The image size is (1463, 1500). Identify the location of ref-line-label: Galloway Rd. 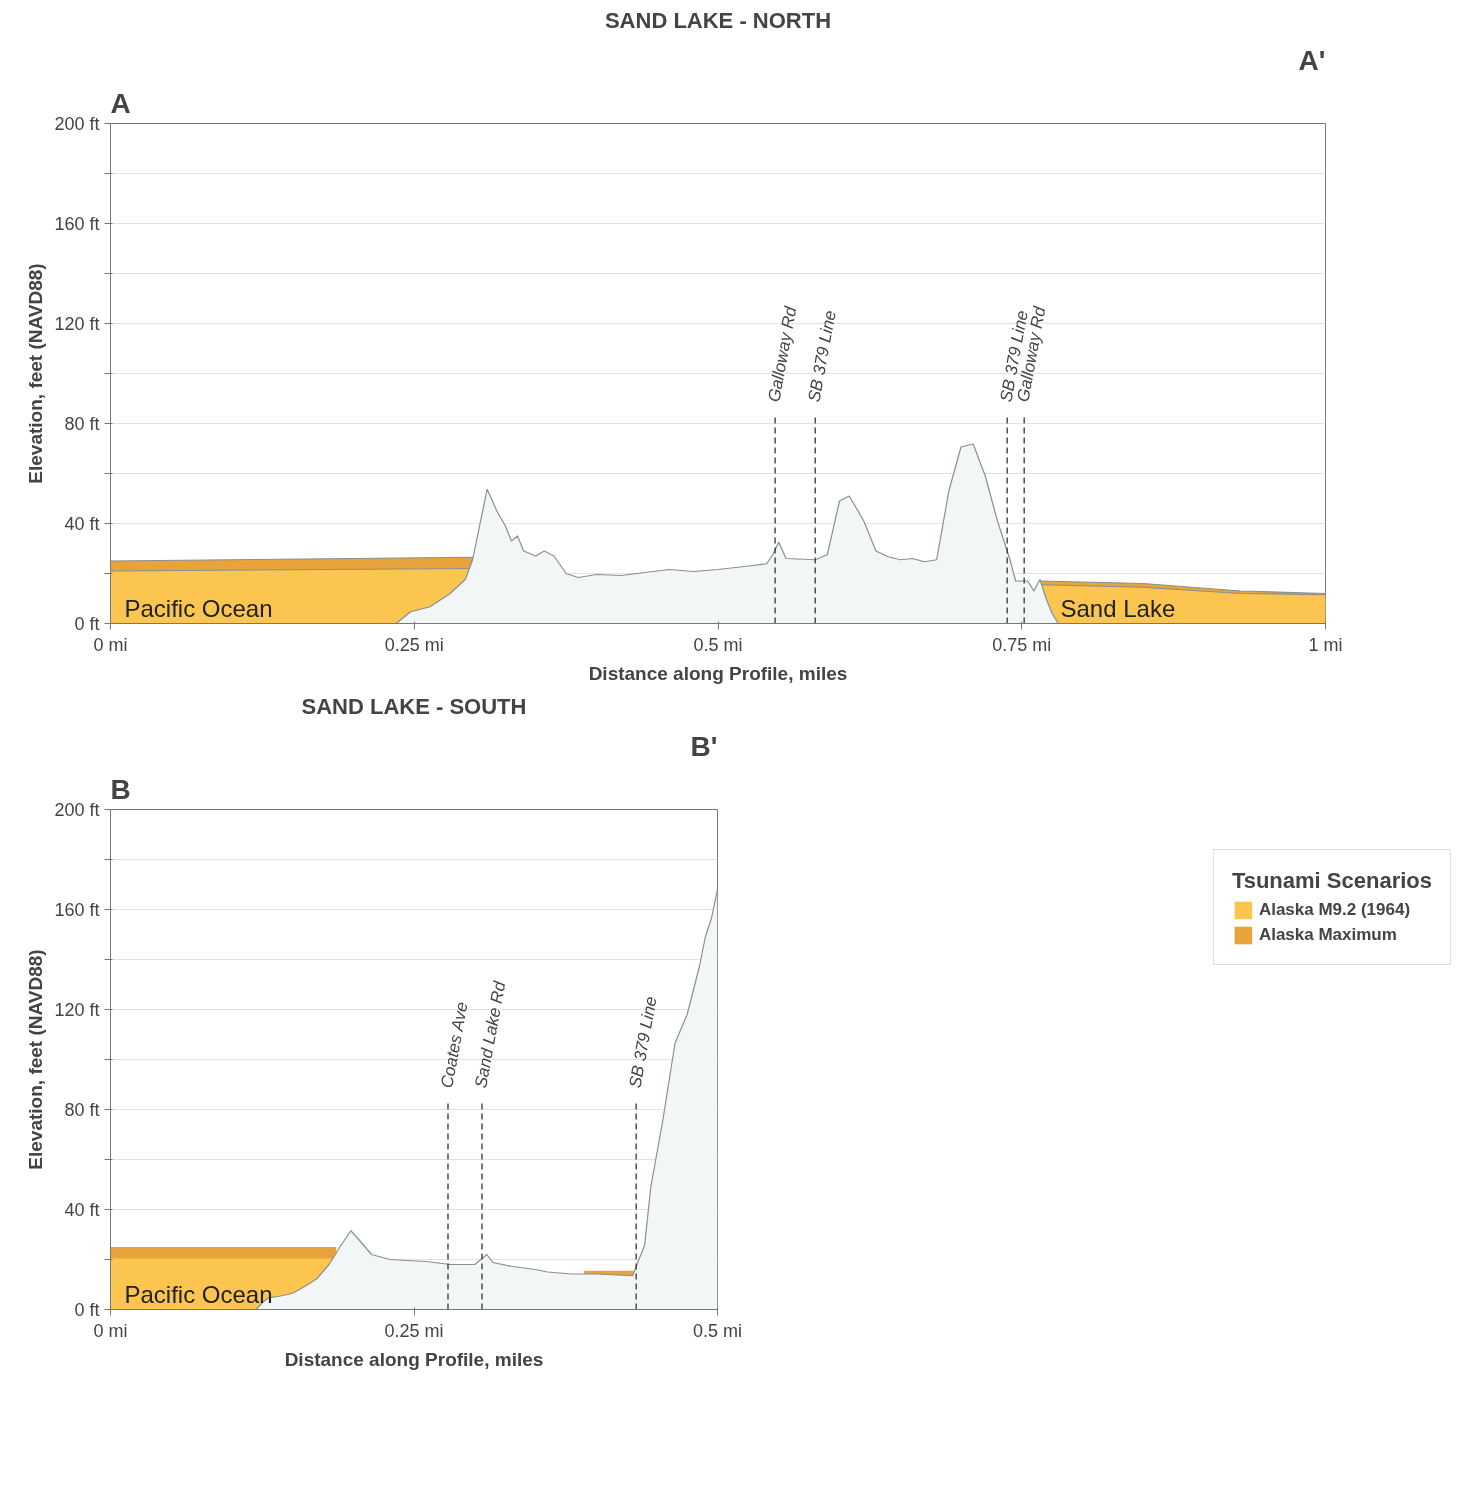
(782, 354).